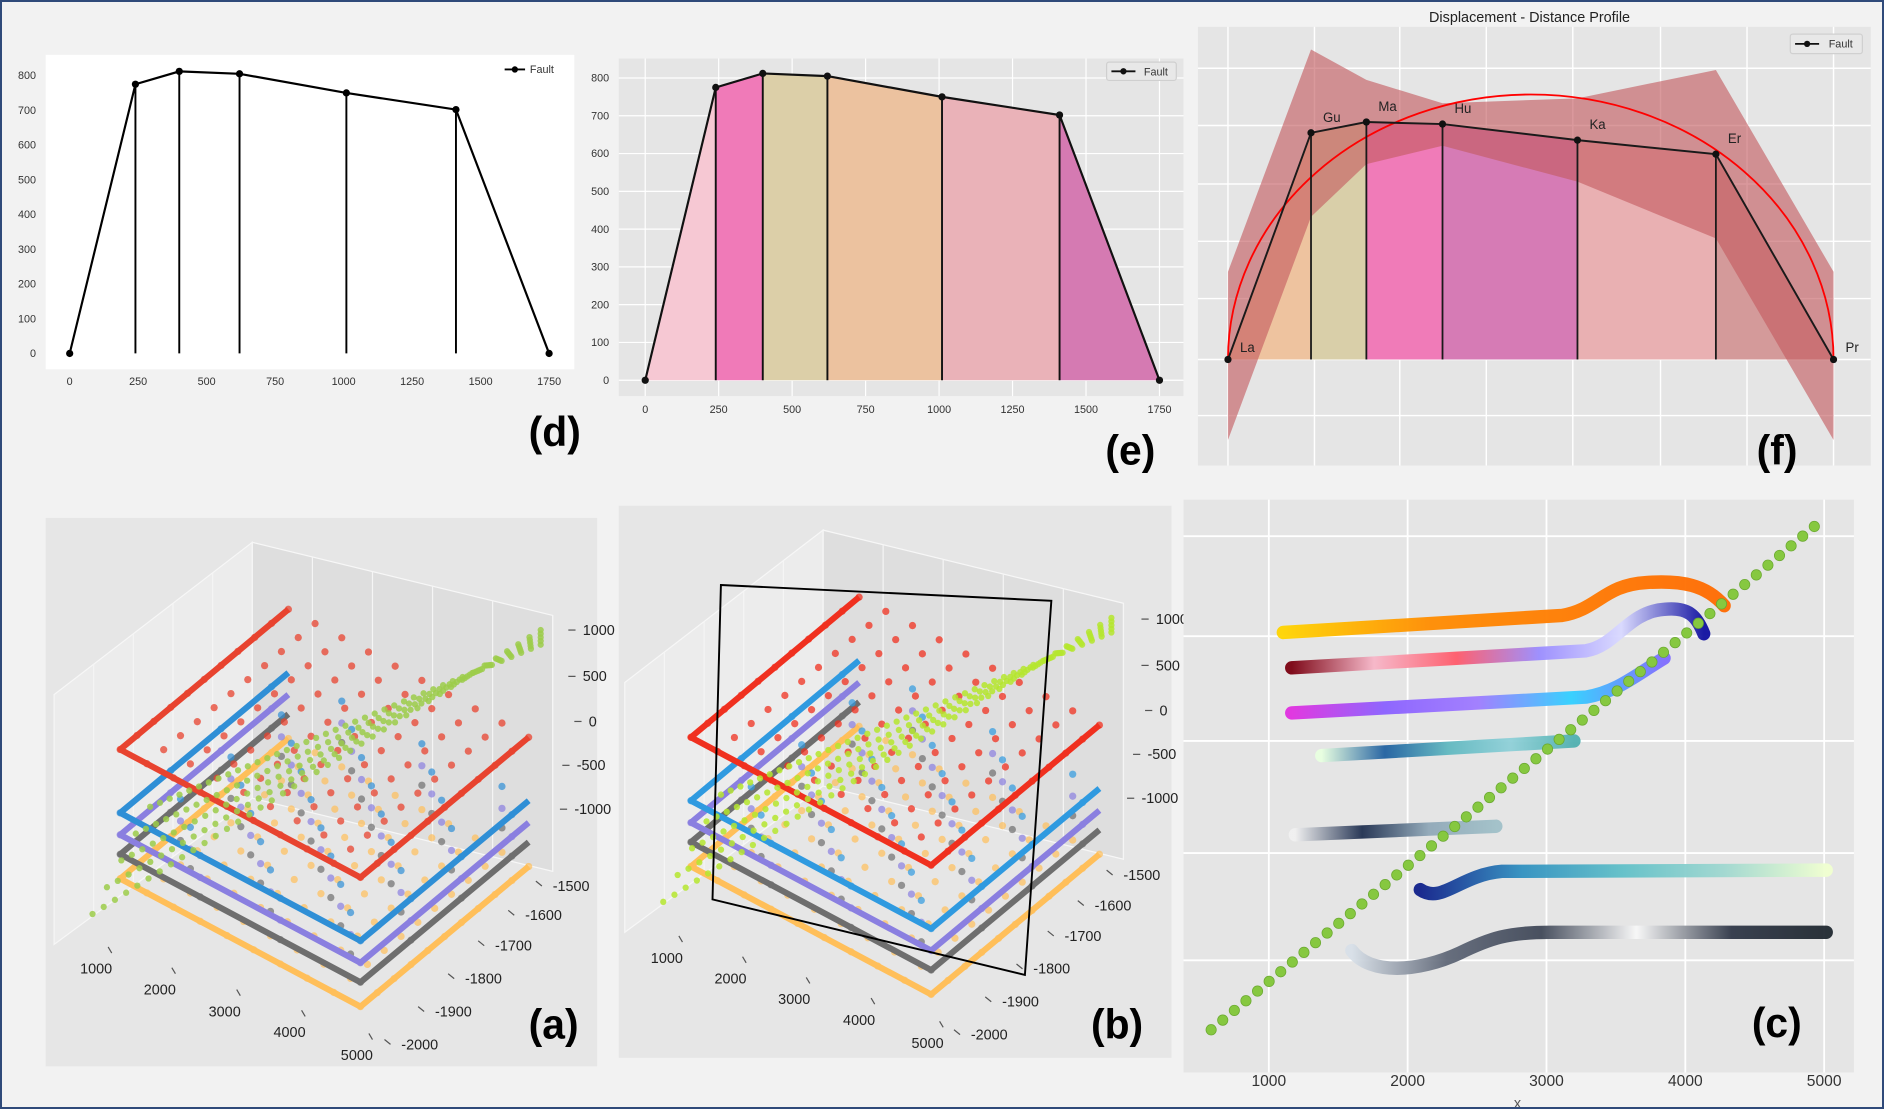 The height and width of the screenshot is (1109, 1884). What do you see at coordinates (1268, 1081) in the screenshot?
I see `x-tick-label: 1000` at bounding box center [1268, 1081].